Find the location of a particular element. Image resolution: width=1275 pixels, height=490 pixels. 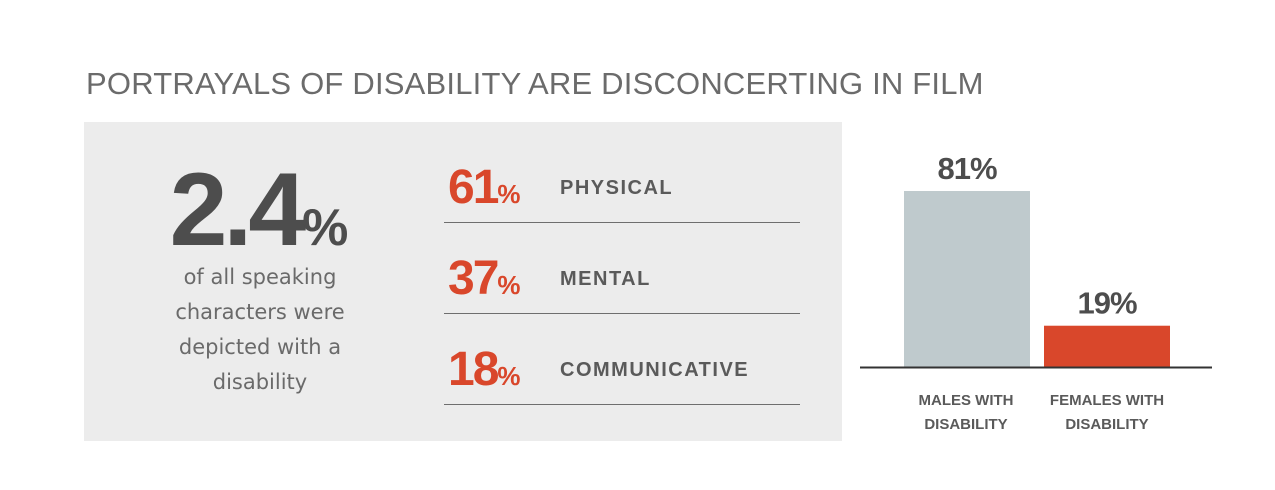

description-line: characters were is located at coordinates (260, 312).